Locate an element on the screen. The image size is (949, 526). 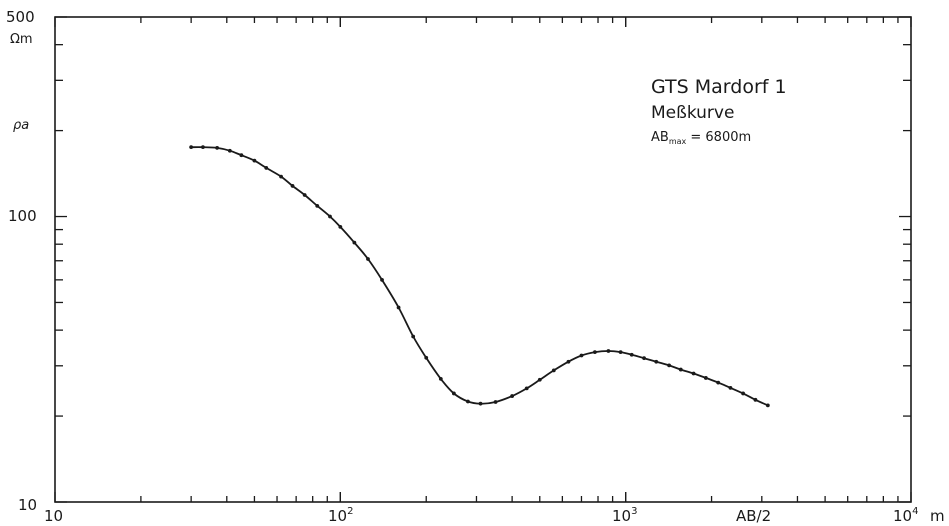
y-axis-label: ρa is located at coordinates (21, 125).